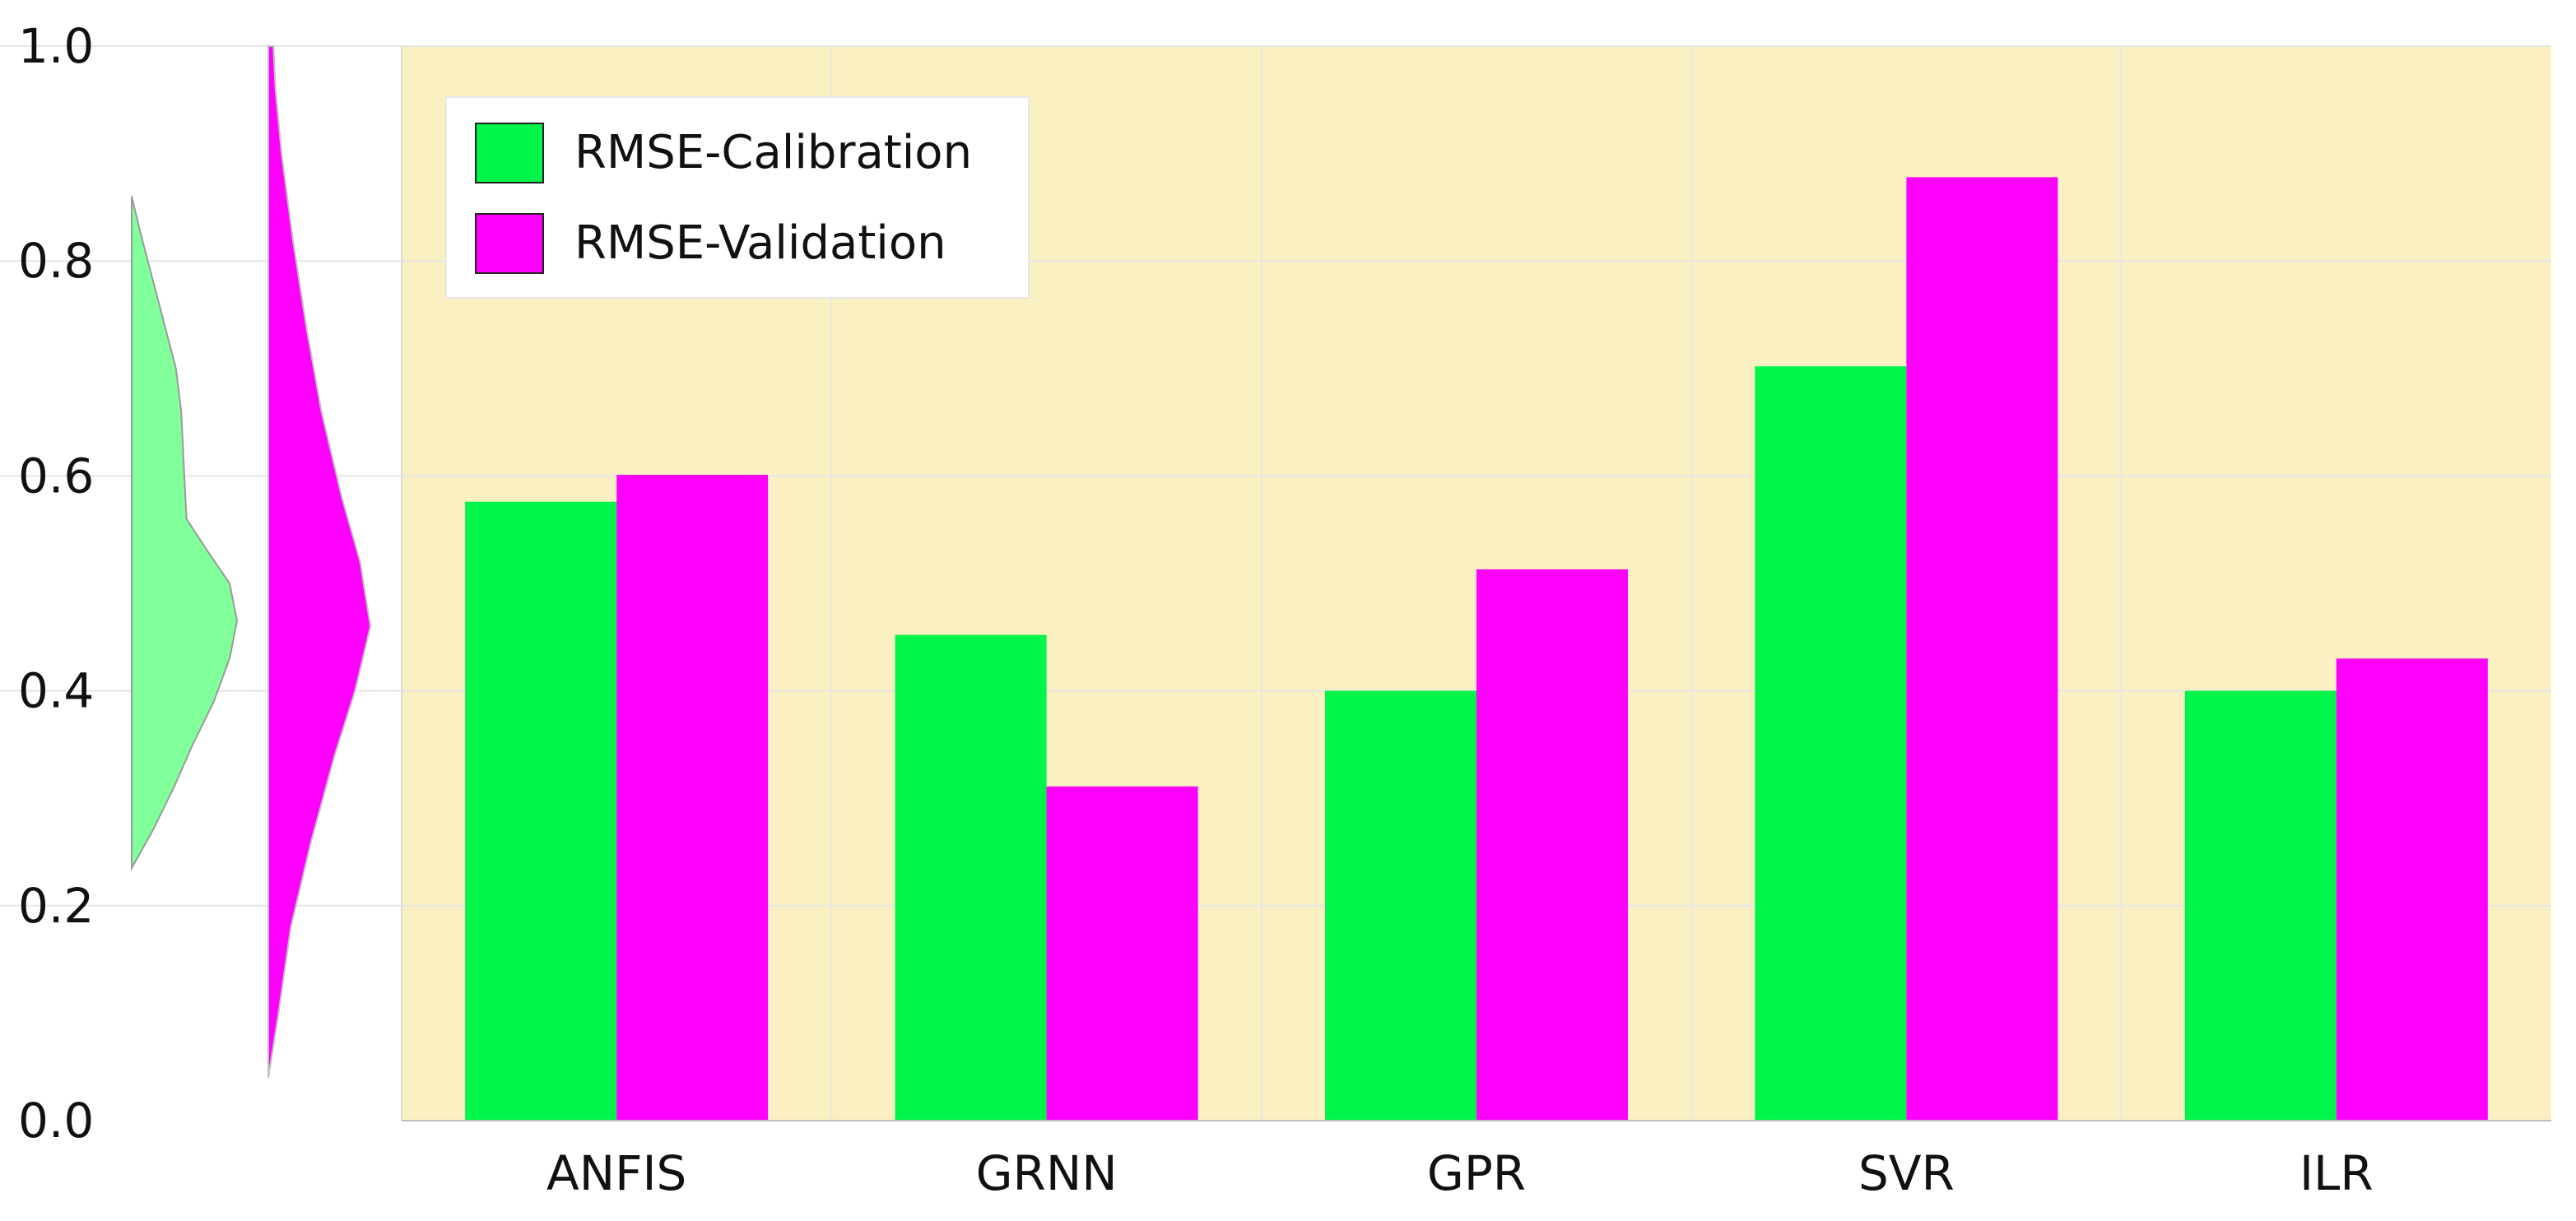  What do you see at coordinates (616, 1173) in the screenshot?
I see `x-tick-label: ANFIS` at bounding box center [616, 1173].